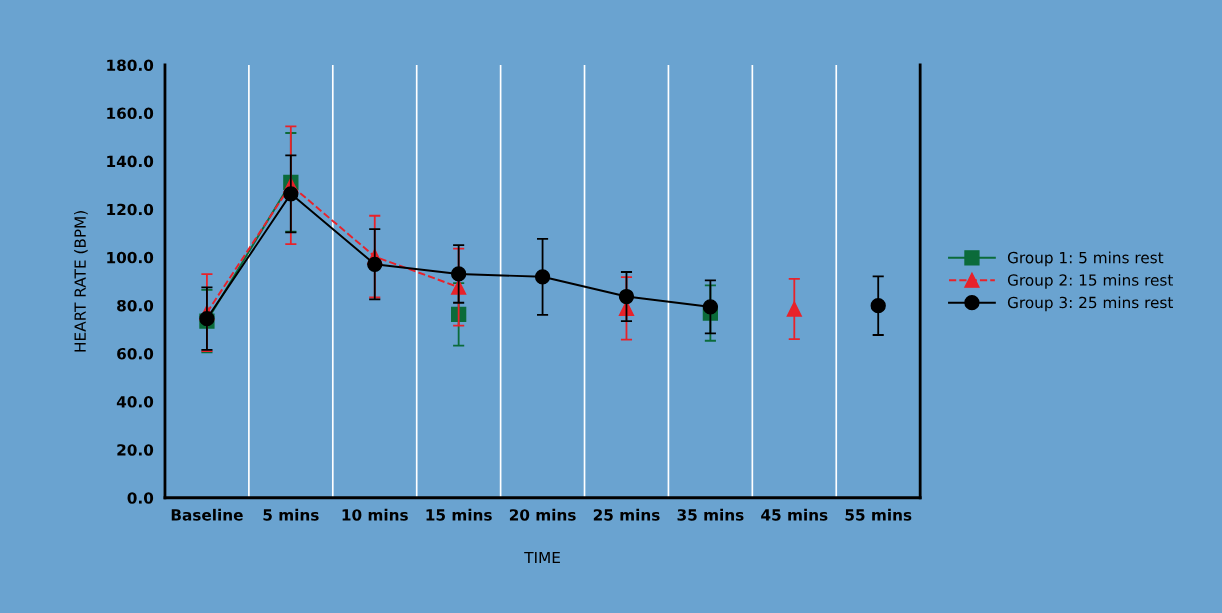 Image resolution: width=1222 pixels, height=613 pixels. What do you see at coordinates (459, 514) in the screenshot?
I see `x-tick-label: 15 mins` at bounding box center [459, 514].